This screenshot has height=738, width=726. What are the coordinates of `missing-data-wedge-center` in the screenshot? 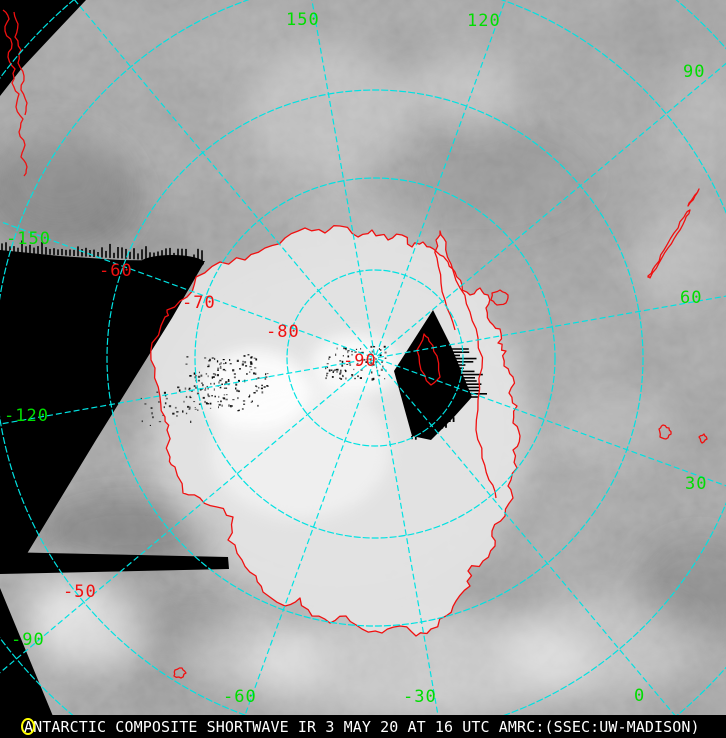 It's located at (433, 375).